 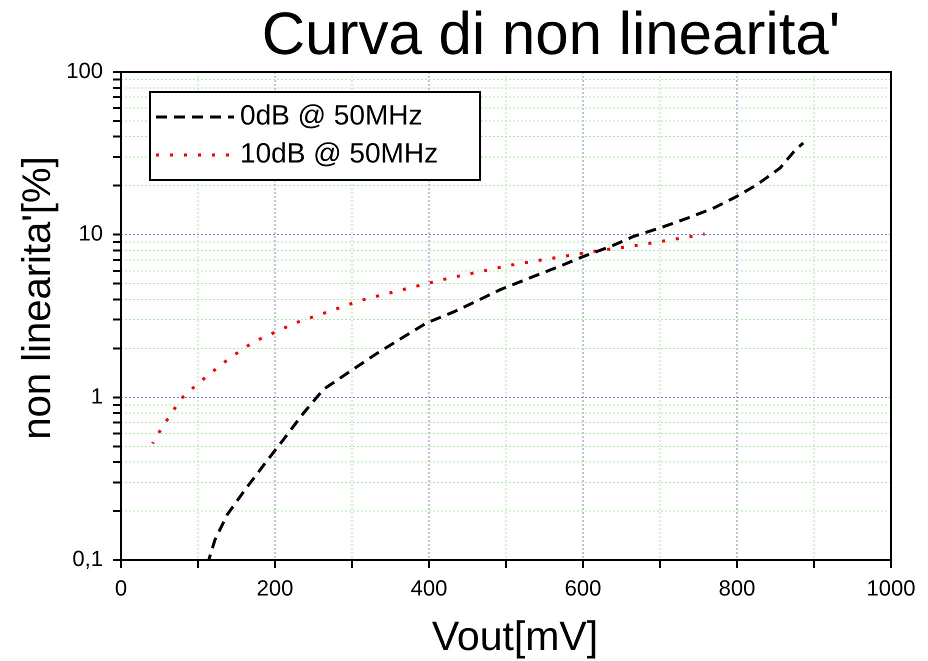 What do you see at coordinates (583, 587) in the screenshot?
I see `x-tick-label: 600` at bounding box center [583, 587].